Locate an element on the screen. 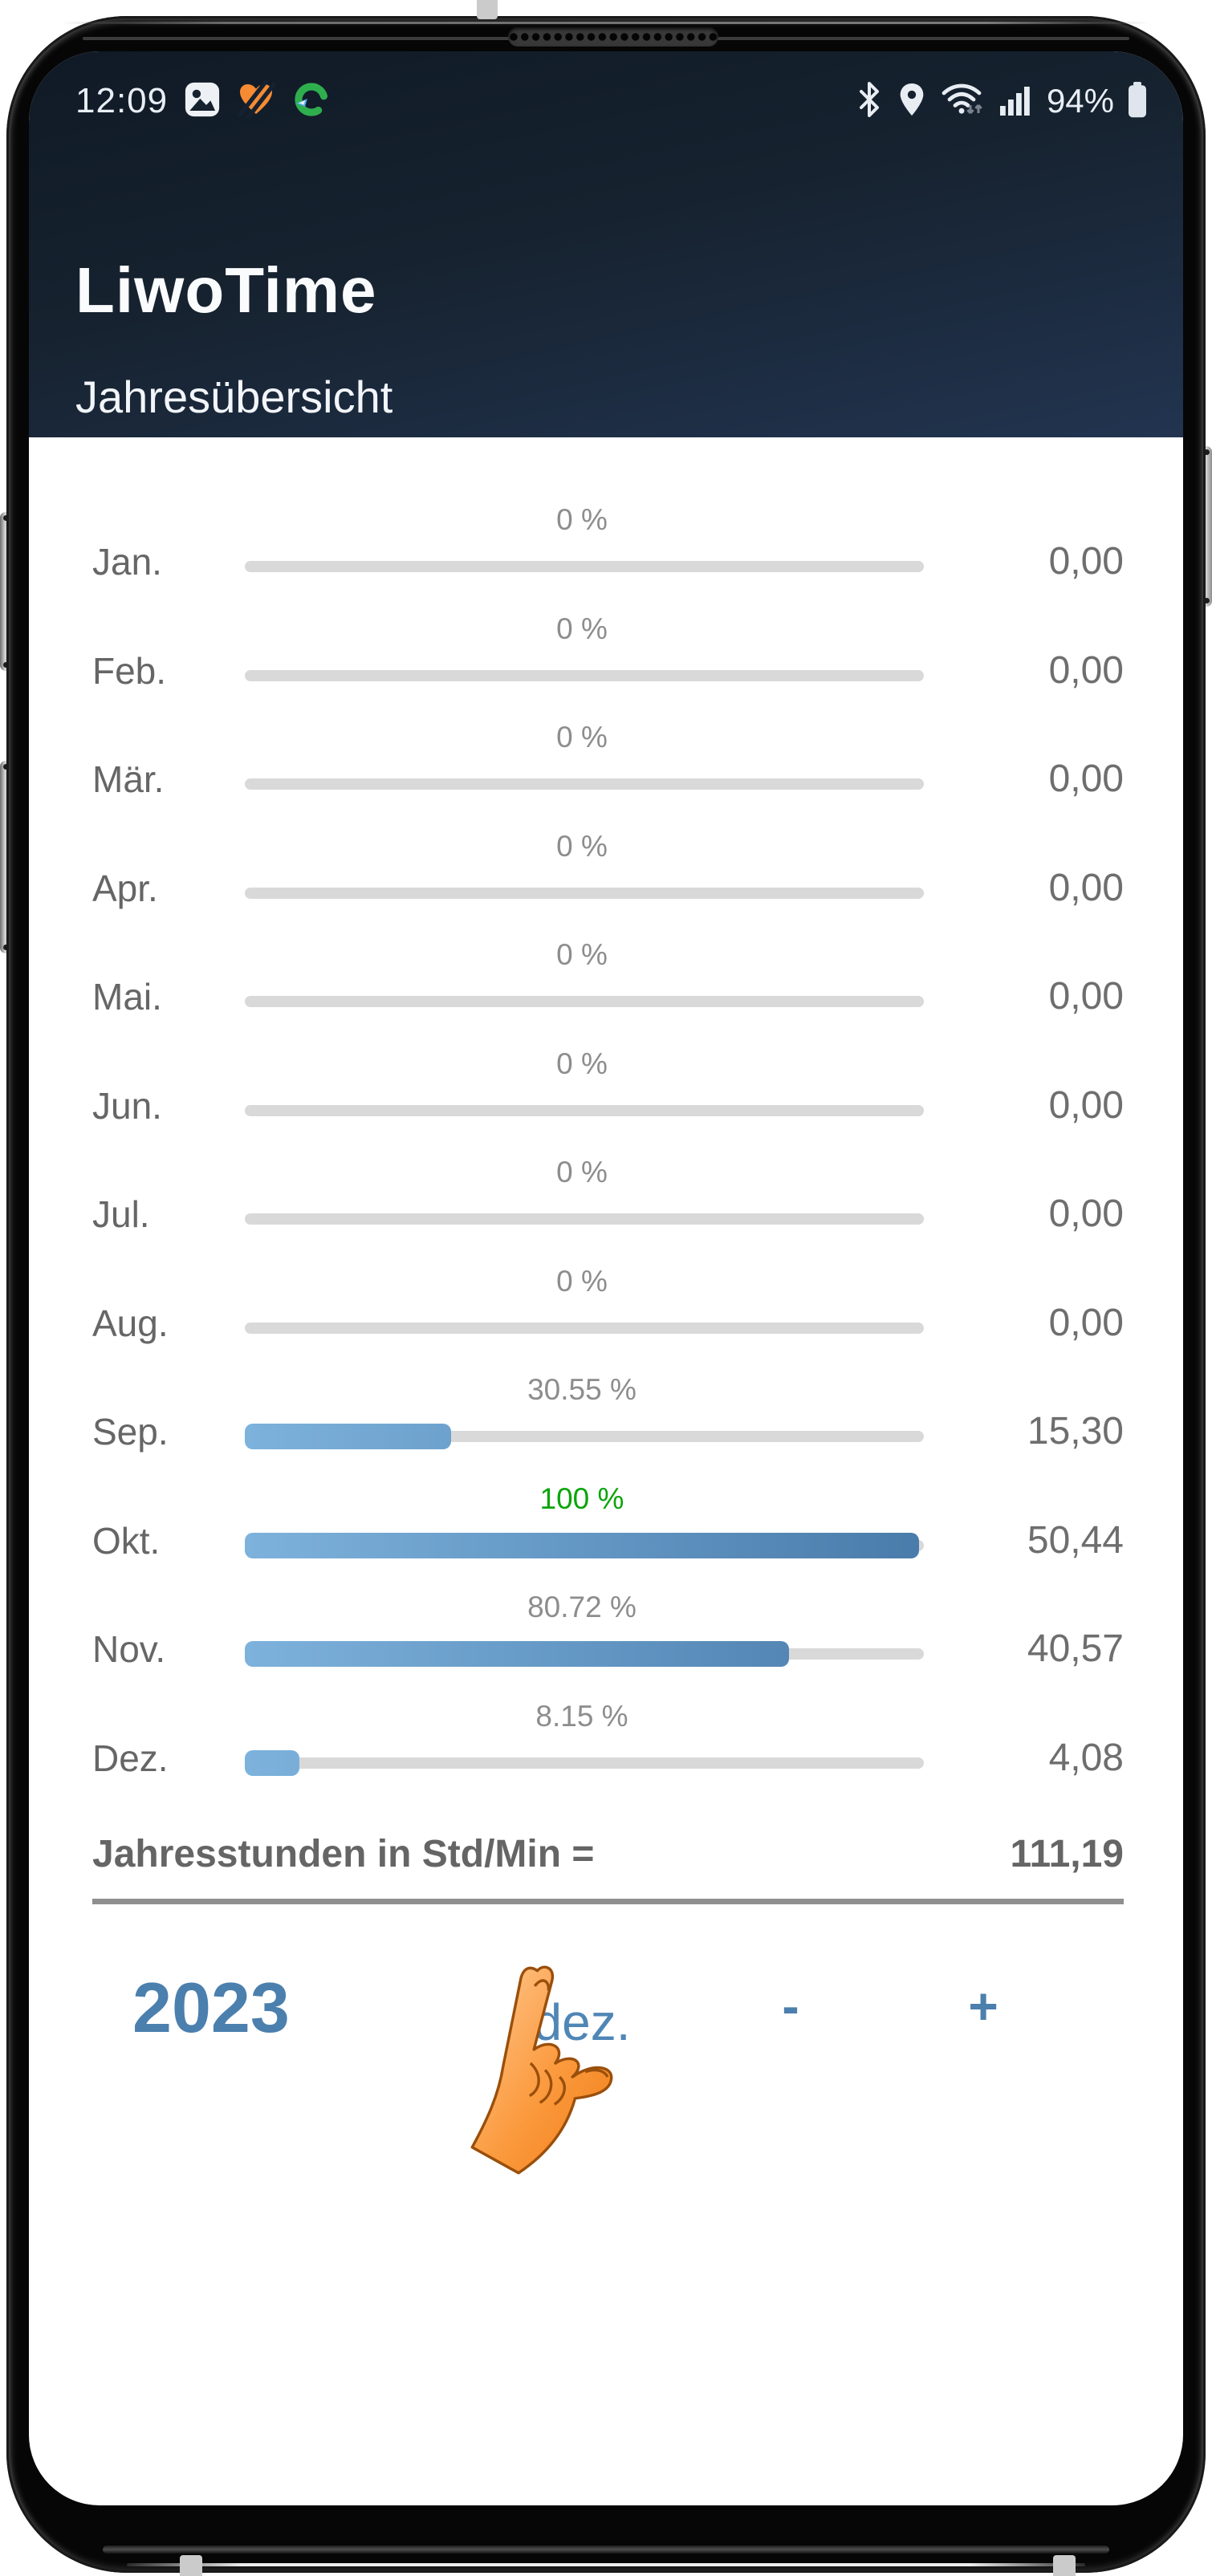  month-row: 0 % Jun. 0,00 is located at coordinates (608, 1098).